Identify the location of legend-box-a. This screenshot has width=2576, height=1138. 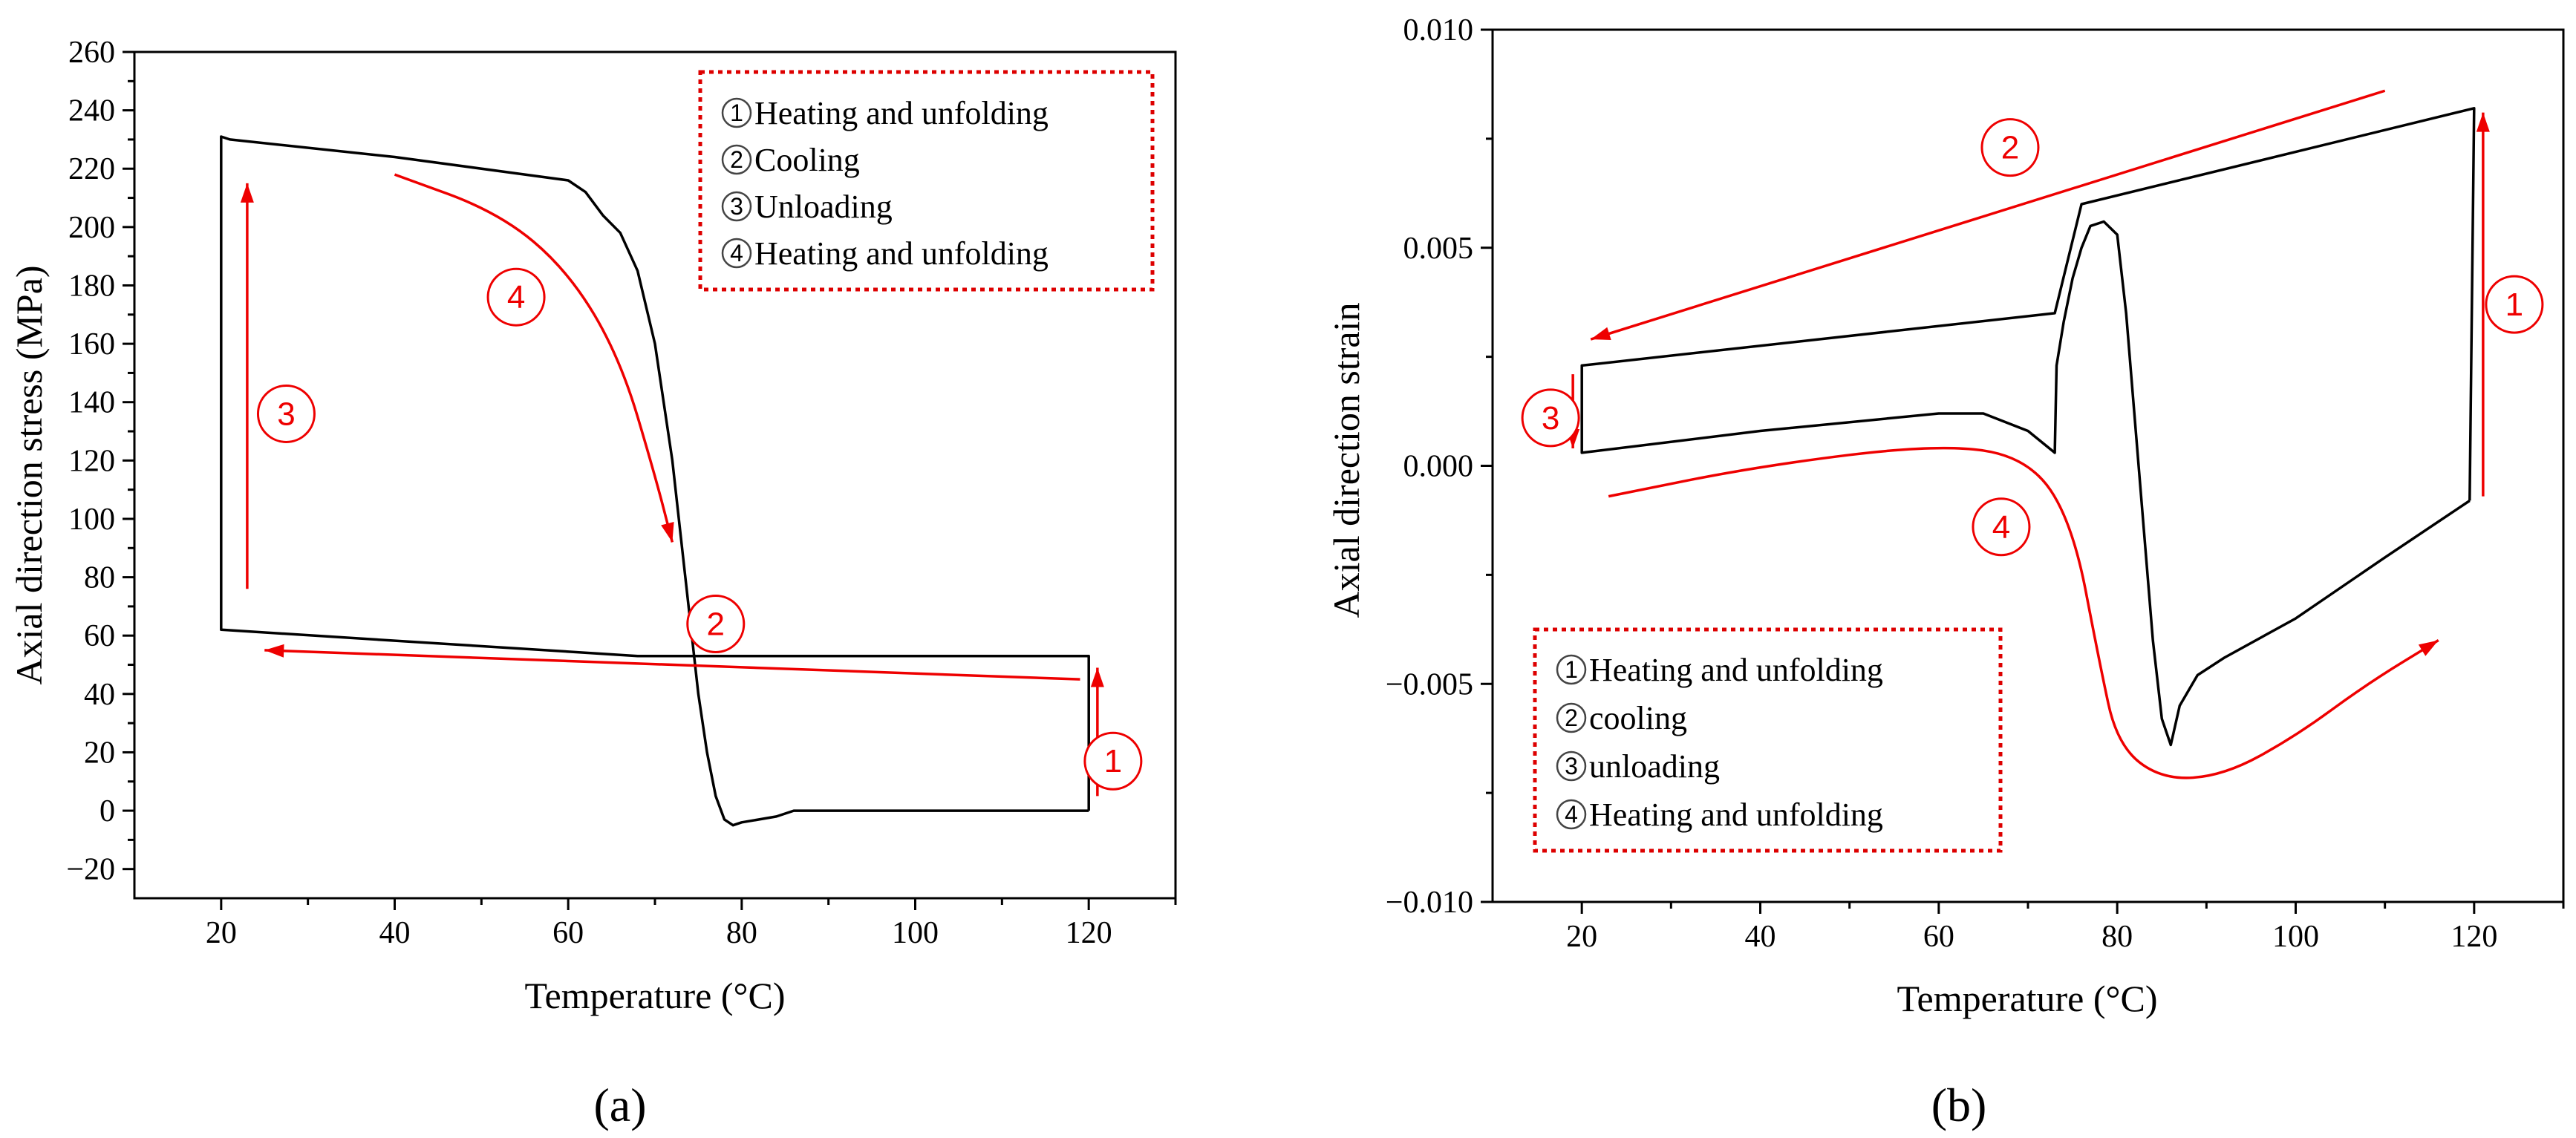
(926, 181).